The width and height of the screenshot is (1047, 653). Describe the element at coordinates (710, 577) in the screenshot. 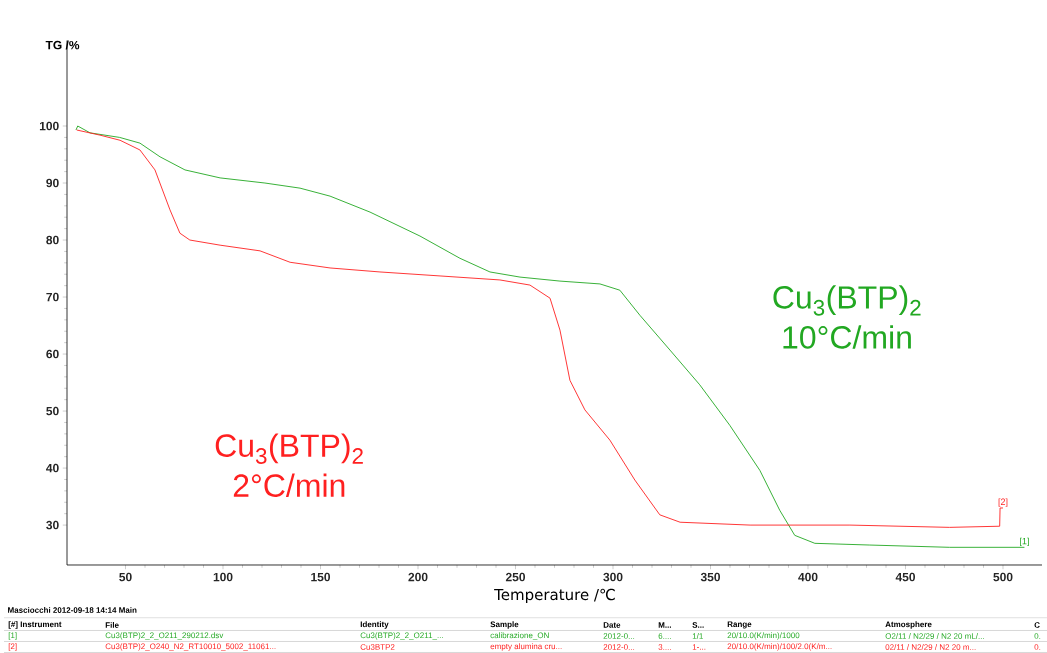

I see `x-tick-label: 350` at that location.